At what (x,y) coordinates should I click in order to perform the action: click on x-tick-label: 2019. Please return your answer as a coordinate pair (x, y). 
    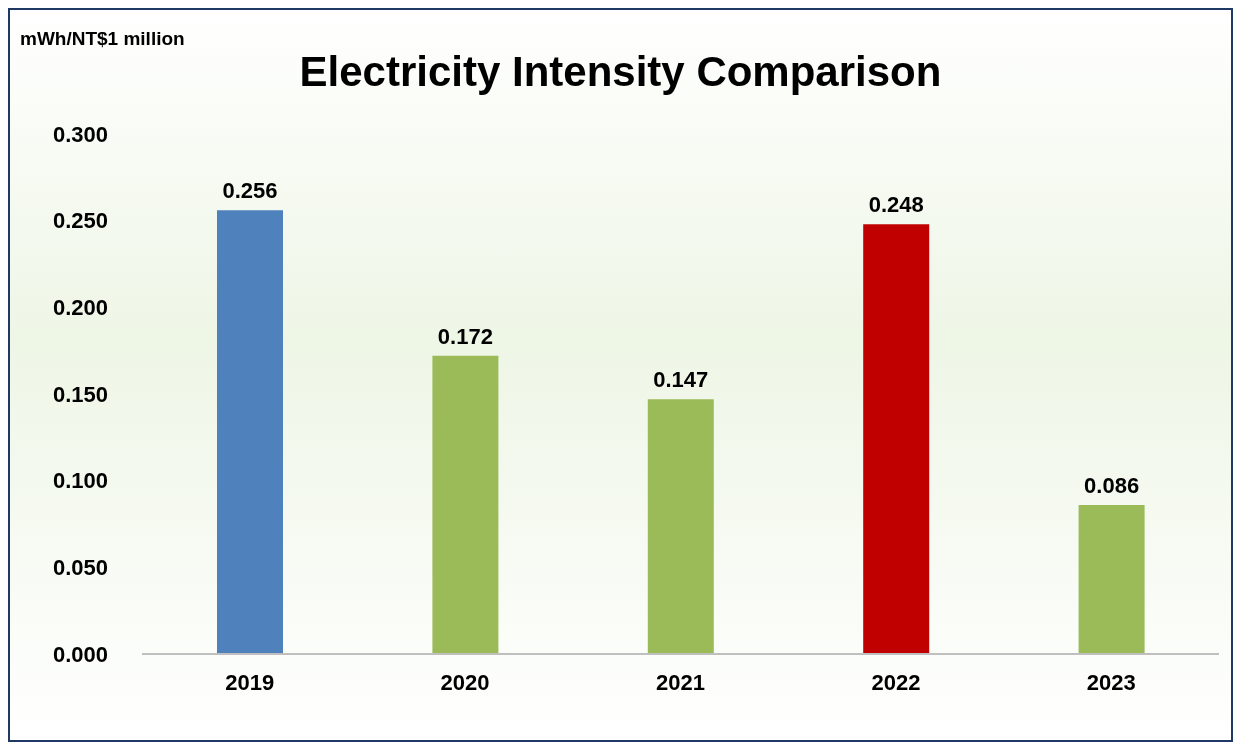
    Looking at the image, I should click on (250, 682).